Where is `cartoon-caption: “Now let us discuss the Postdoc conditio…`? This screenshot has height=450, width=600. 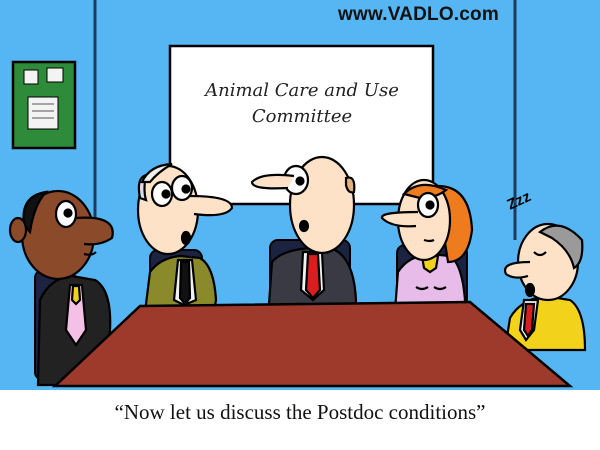
cartoon-caption: “Now let us discuss the Postdoc conditio… is located at coordinates (300, 412).